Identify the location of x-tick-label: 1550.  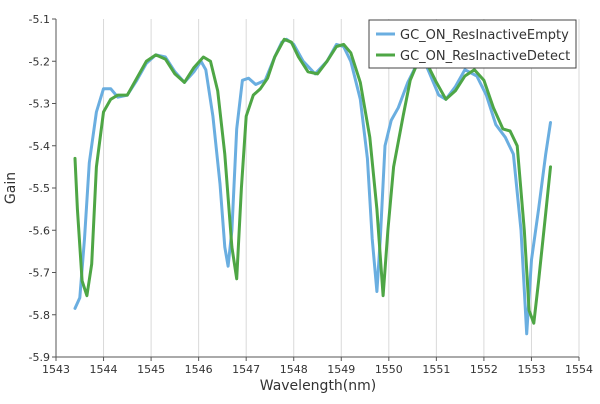
(389, 369).